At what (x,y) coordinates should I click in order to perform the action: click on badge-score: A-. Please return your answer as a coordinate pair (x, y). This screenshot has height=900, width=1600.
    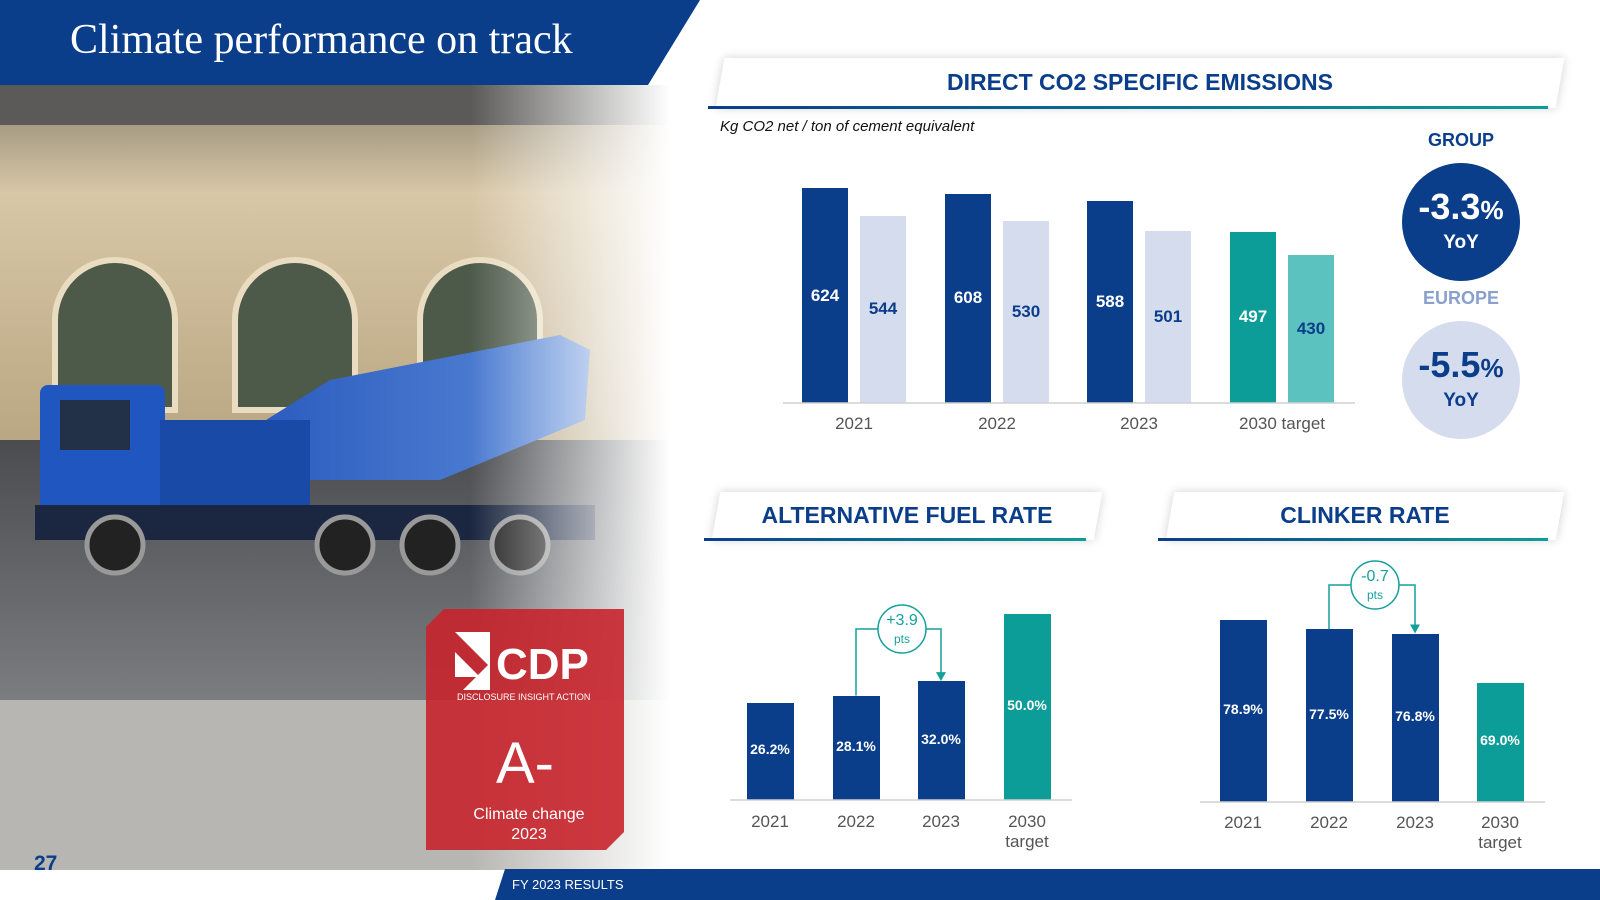
    Looking at the image, I should click on (525, 763).